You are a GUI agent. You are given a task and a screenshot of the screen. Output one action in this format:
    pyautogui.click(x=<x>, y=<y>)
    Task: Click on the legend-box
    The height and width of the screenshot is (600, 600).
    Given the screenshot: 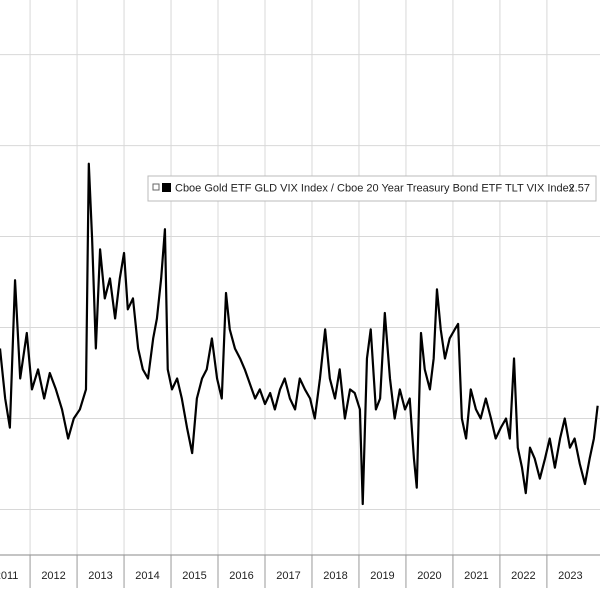 What is the action you would take?
    pyautogui.click(x=372, y=188)
    